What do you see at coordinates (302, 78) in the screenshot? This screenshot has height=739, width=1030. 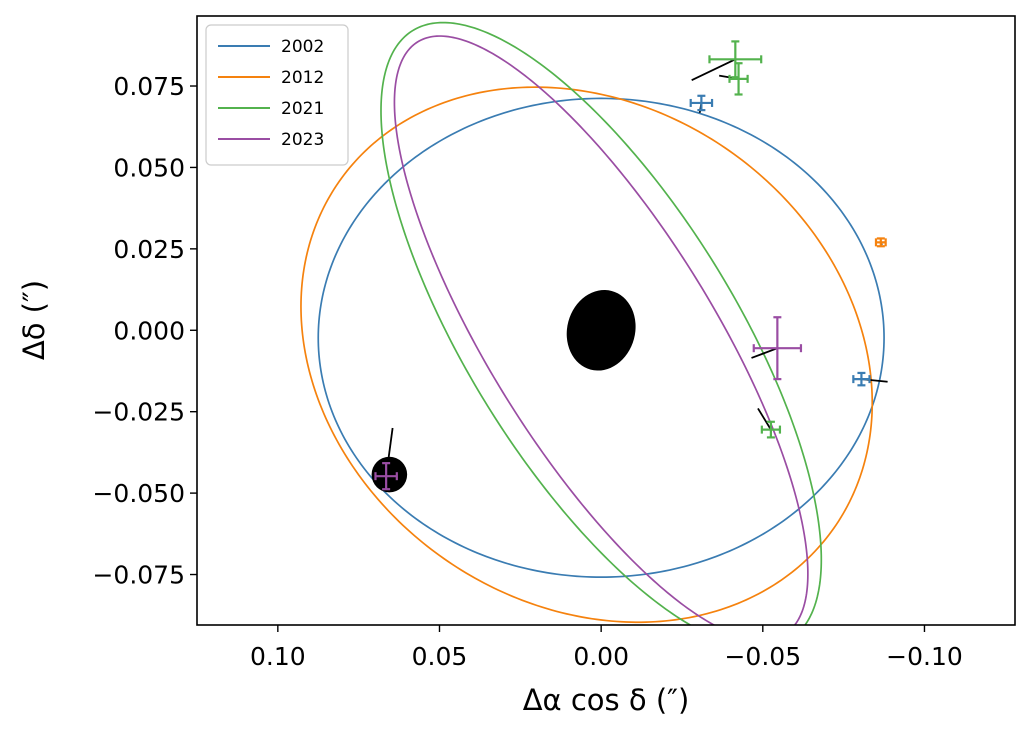 I see `legend-label-2012: 2012` at bounding box center [302, 78].